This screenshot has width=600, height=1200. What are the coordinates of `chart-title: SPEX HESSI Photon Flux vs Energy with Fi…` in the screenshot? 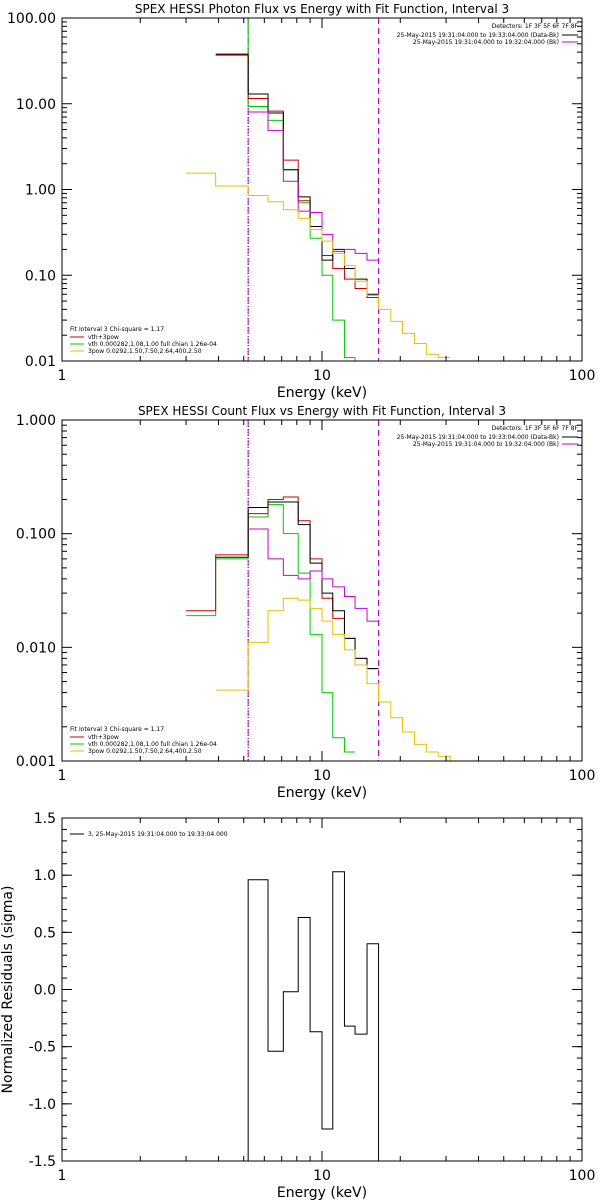 It's located at (322, 9).